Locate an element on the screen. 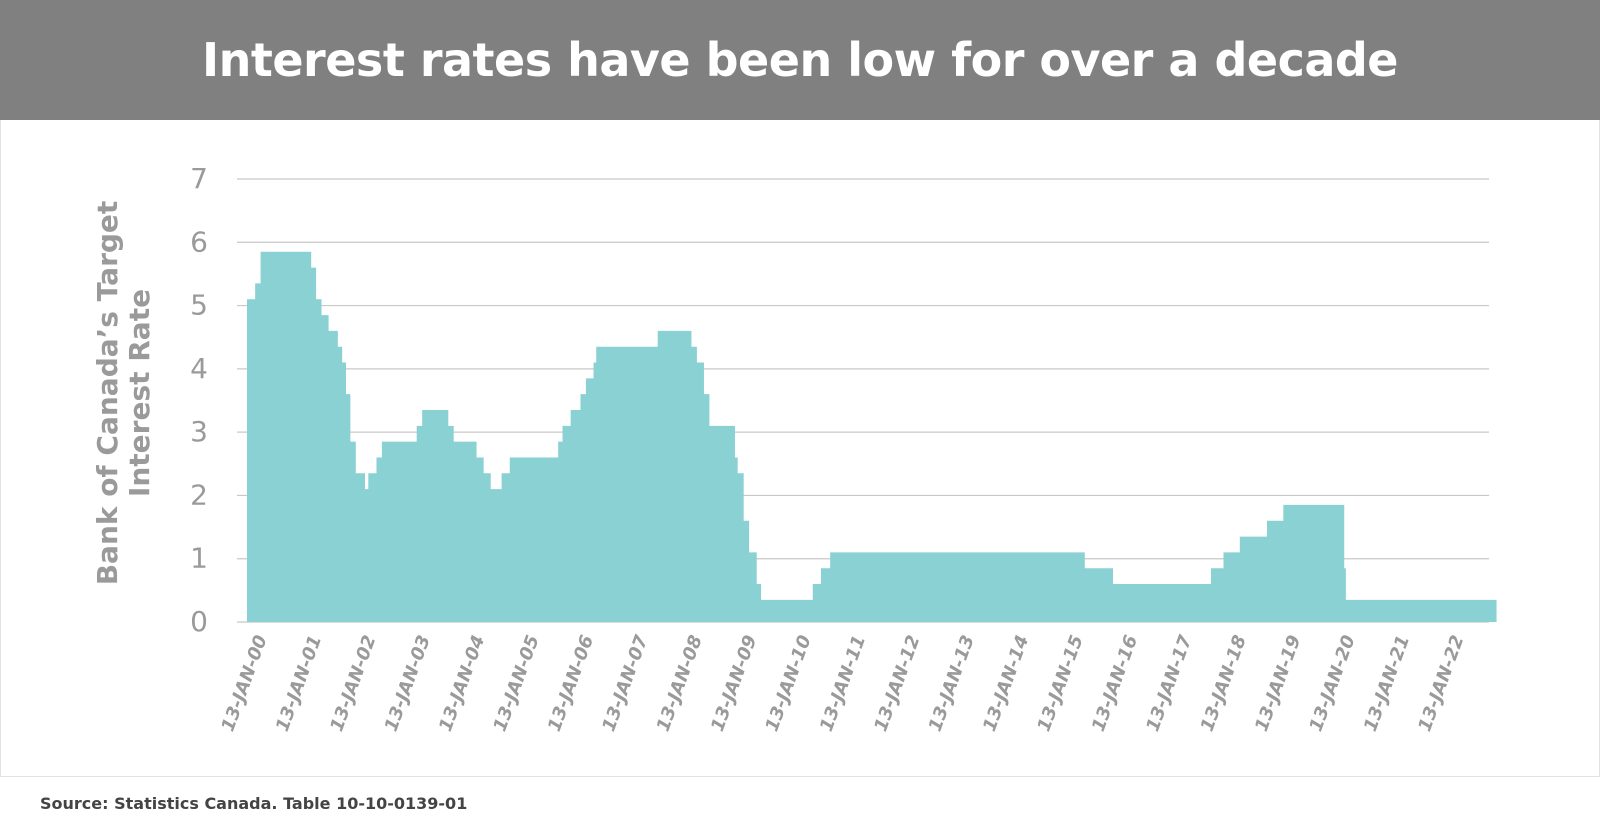 The width and height of the screenshot is (1600, 837). y-axis-tick-labels: 0 1 2 3 4 5 6 7 is located at coordinates (199, 400).